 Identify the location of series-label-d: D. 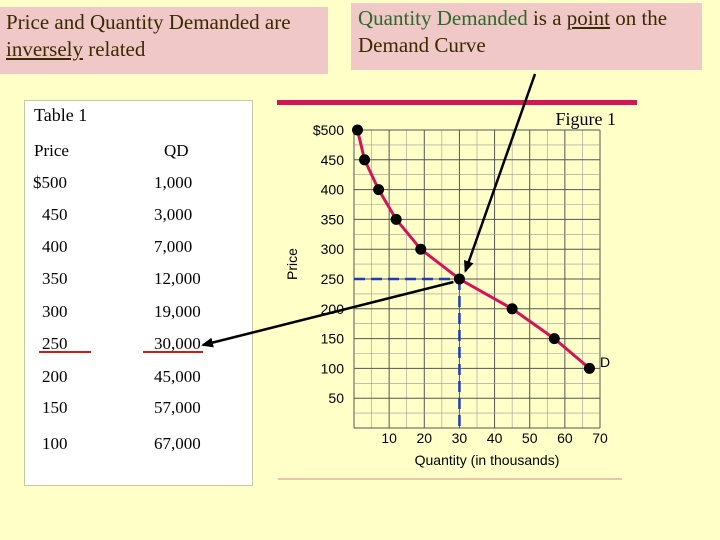
(605, 362).